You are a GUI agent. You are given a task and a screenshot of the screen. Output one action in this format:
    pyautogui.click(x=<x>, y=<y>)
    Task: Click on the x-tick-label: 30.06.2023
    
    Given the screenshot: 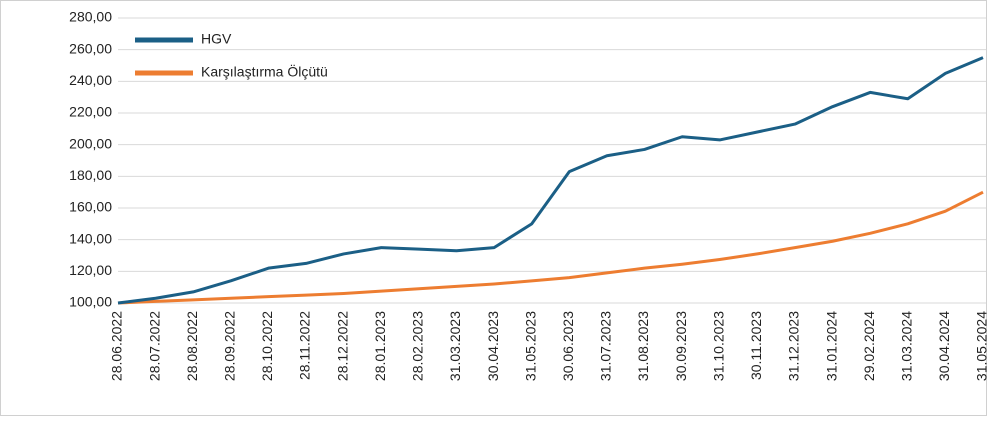 What is the action you would take?
    pyautogui.click(x=568, y=346)
    